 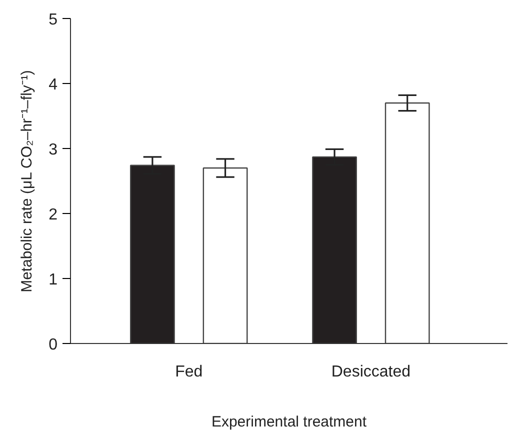 I want to click on x-axis-title: Experimental treatment, so click(x=289, y=422).